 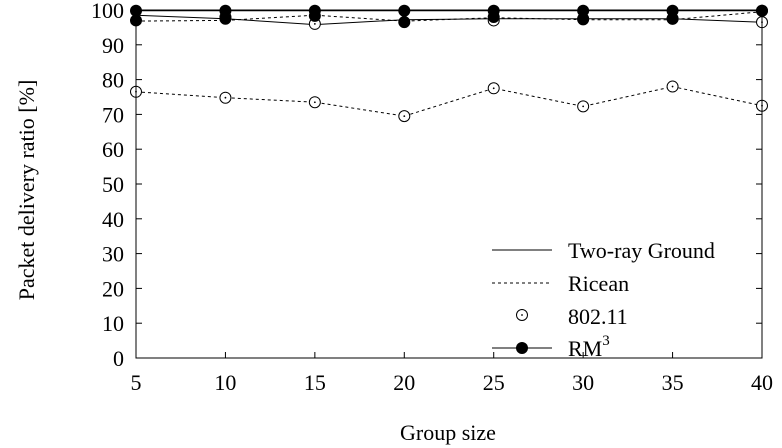 What do you see at coordinates (113, 149) in the screenshot?
I see `y-tick-label: 60` at bounding box center [113, 149].